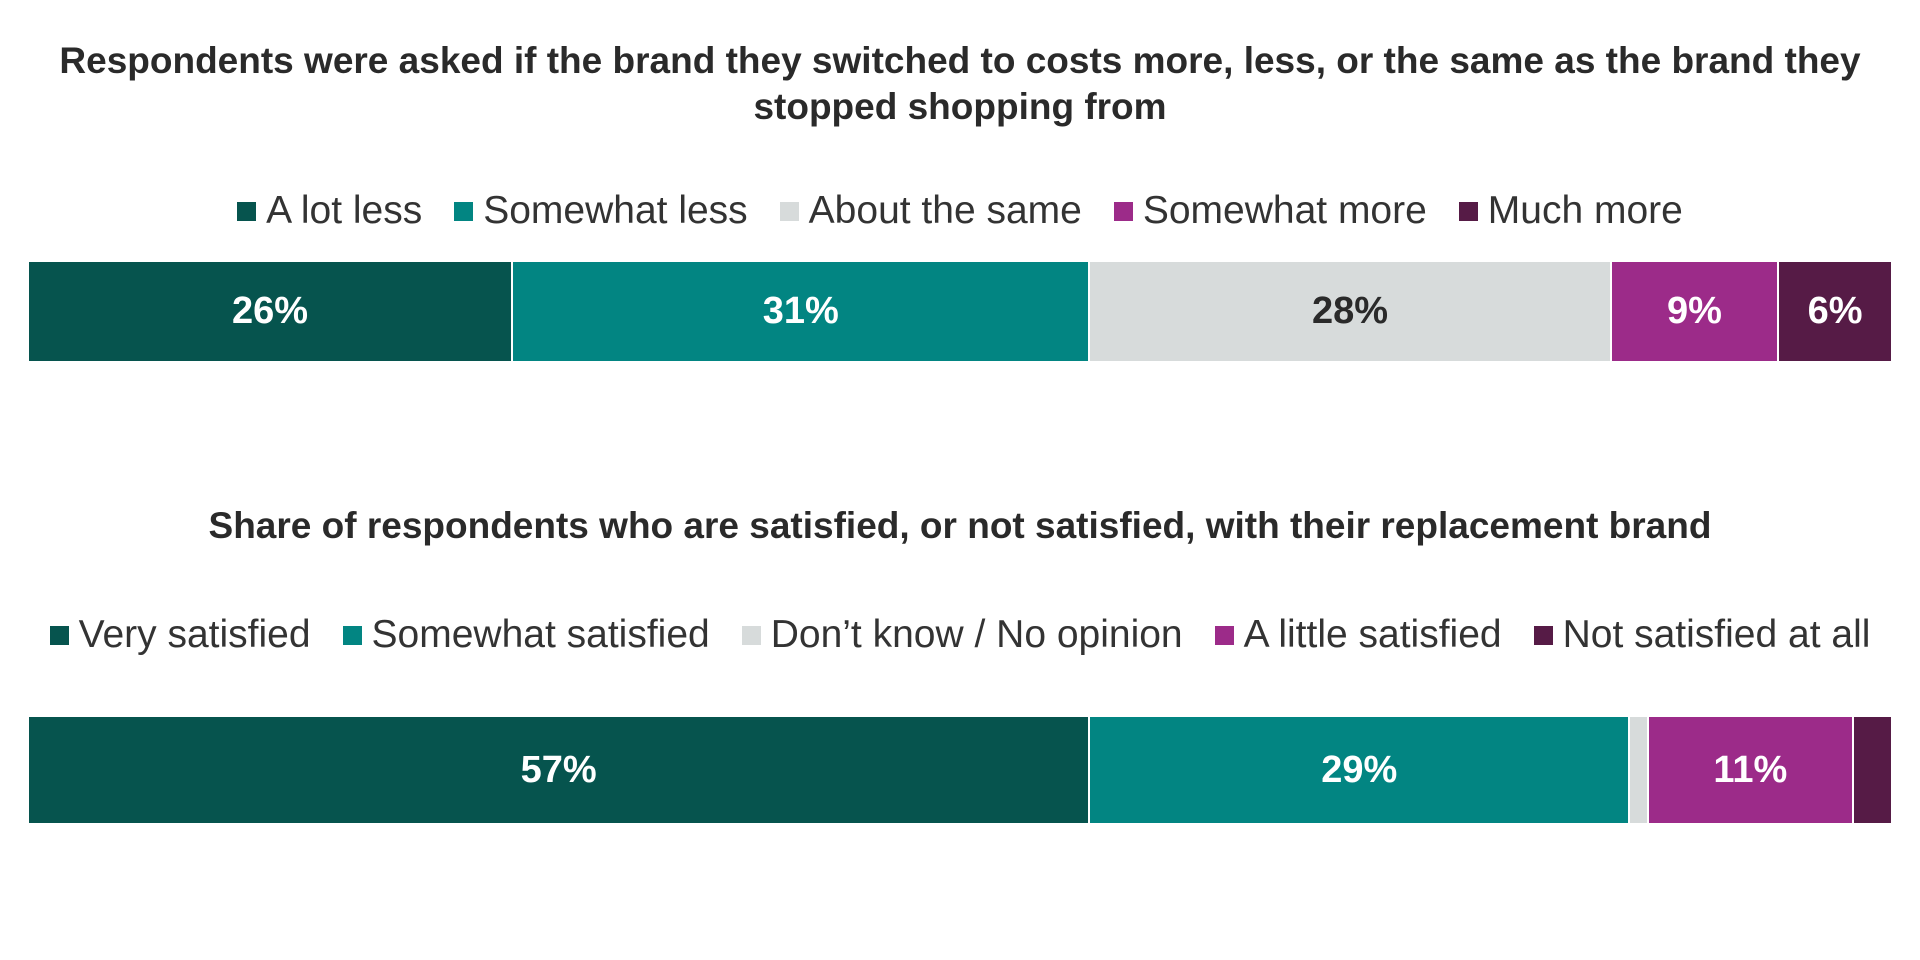  What do you see at coordinates (976, 634) in the screenshot?
I see `legend-label: Don’t know / No opinion` at bounding box center [976, 634].